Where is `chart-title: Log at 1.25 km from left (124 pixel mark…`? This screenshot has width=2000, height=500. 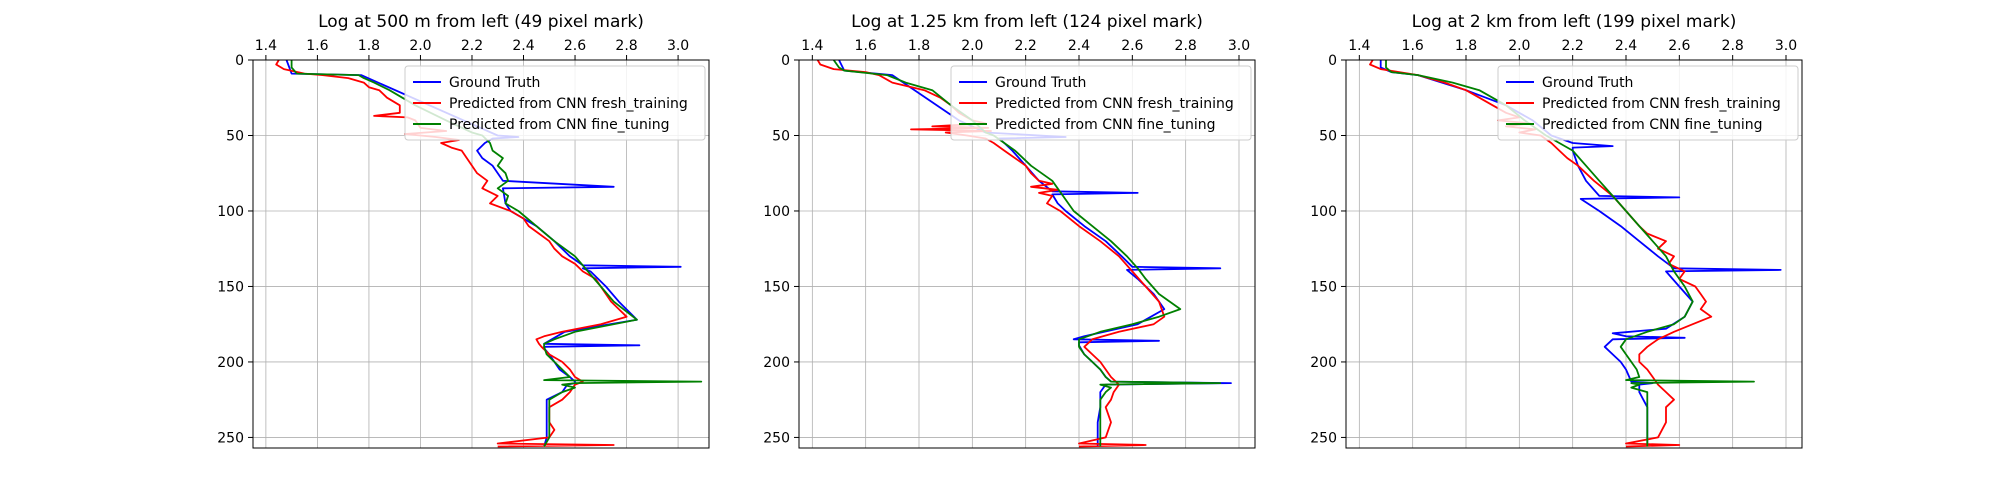
chart-title: Log at 1.25 km from left (124 pixel mark… is located at coordinates (1027, 22).